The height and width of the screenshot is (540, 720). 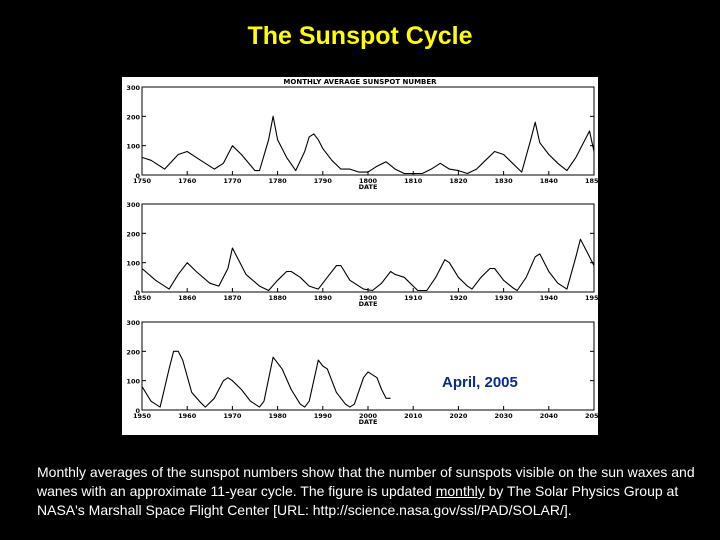 I want to click on x-tick-label: 1860, so click(x=187, y=298).